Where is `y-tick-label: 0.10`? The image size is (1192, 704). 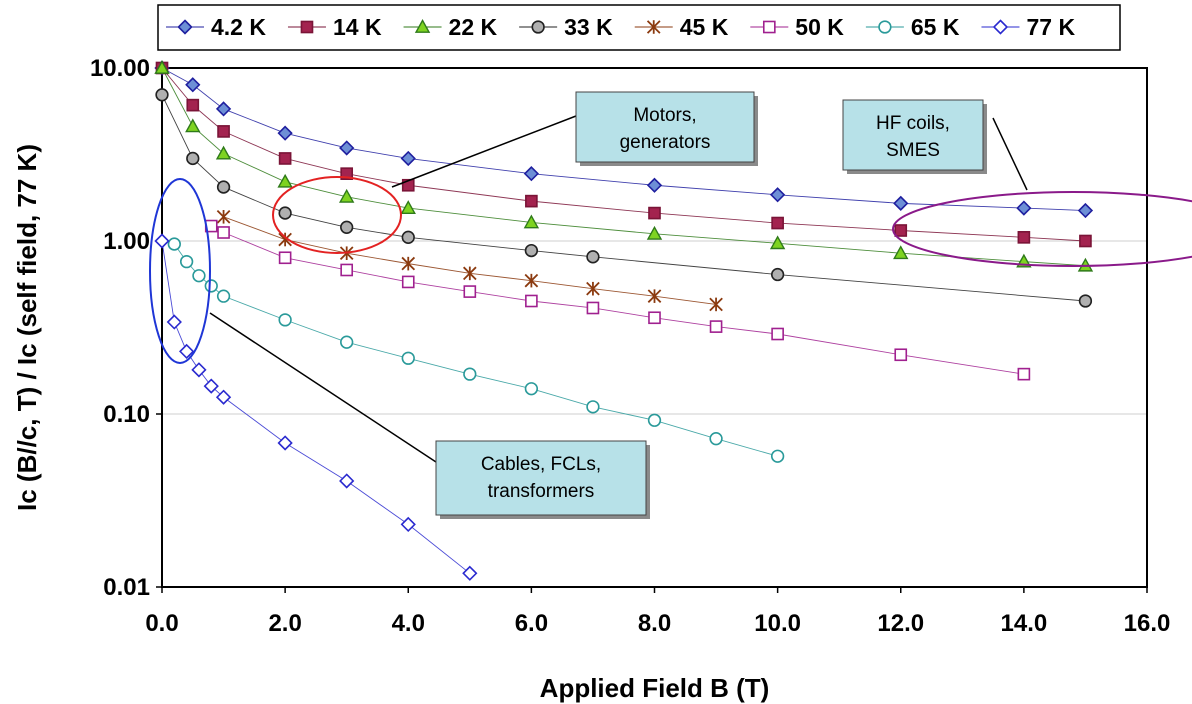 y-tick-label: 0.10 is located at coordinates (126, 414).